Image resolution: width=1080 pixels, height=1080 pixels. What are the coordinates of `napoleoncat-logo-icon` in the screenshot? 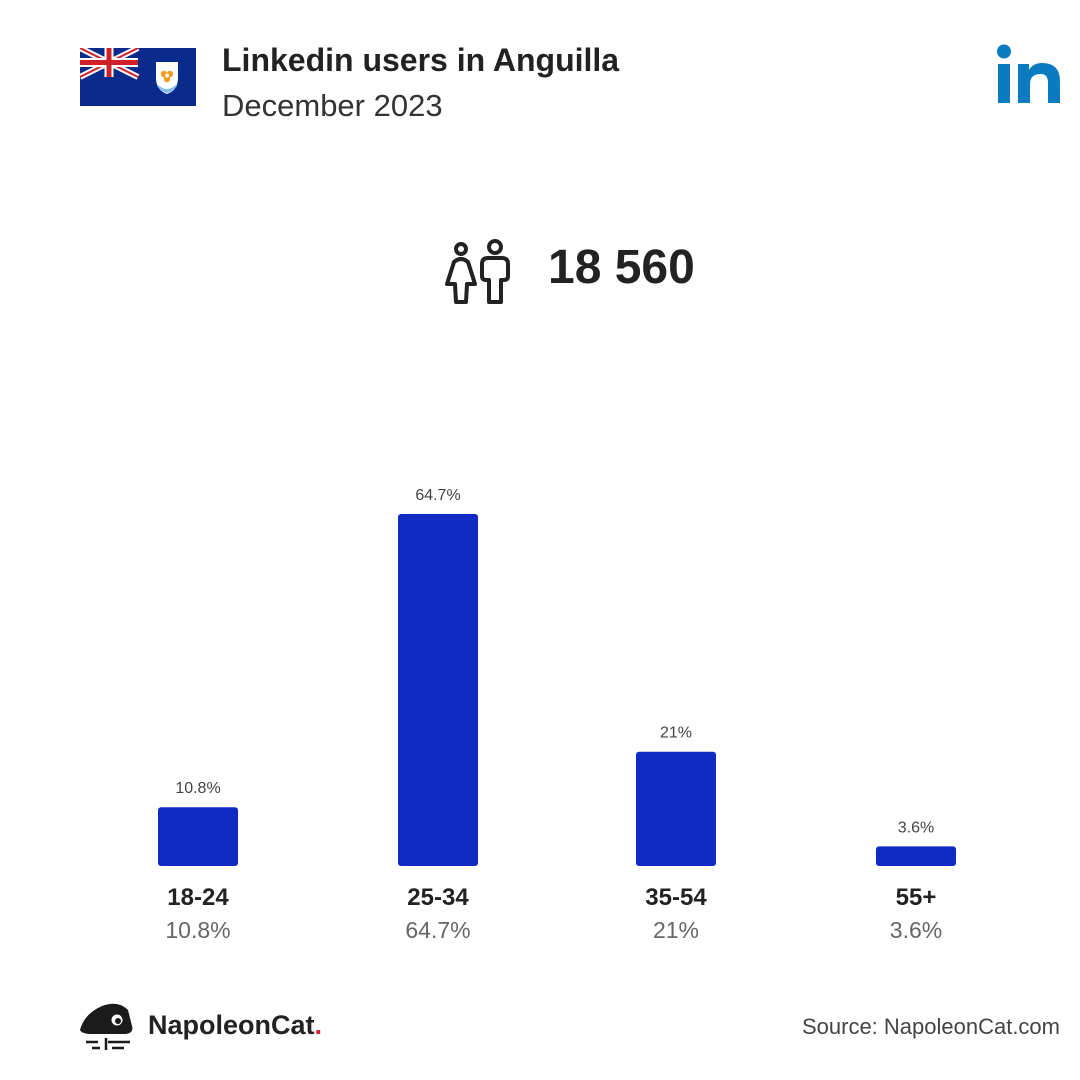 It's located at (106, 1026).